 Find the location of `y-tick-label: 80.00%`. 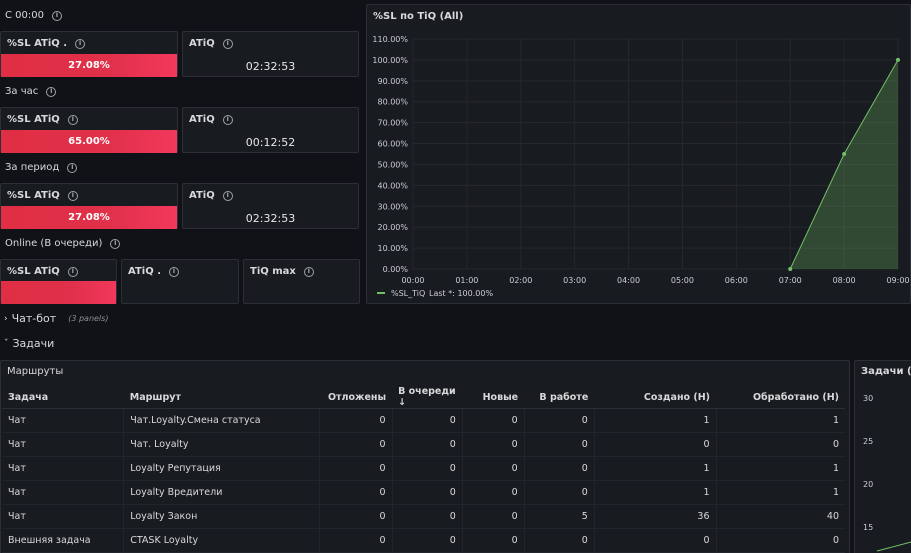

y-tick-label: 80.00% is located at coordinates (392, 102).